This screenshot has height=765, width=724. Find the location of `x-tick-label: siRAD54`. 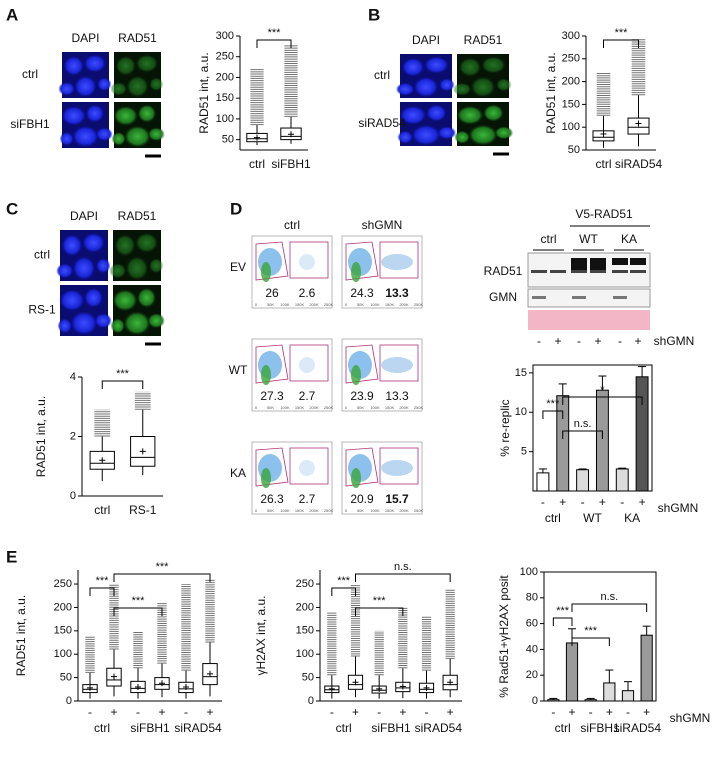

x-tick-label: siRAD54 is located at coordinates (639, 164).